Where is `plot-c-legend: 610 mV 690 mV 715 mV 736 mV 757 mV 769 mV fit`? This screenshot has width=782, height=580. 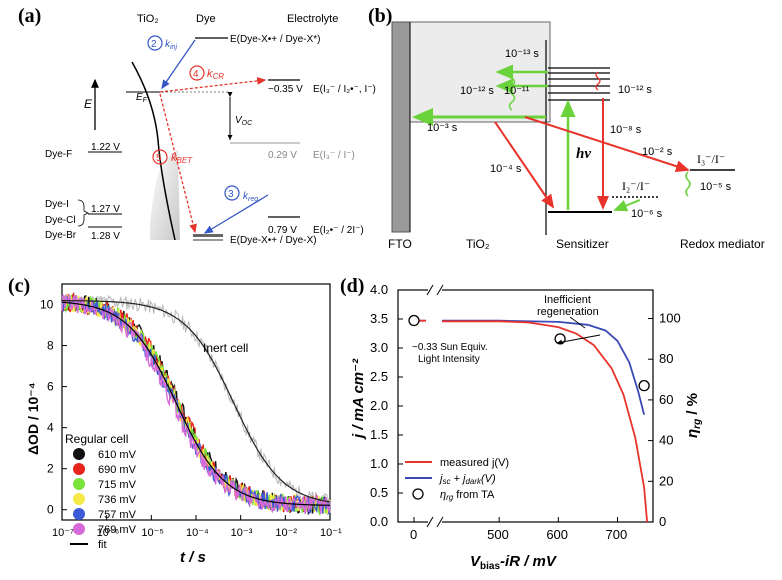
plot-c-legend: 610 mV 690 mV 715 mV 736 mV 757 mV 769 mV fit is located at coordinates (103, 499).